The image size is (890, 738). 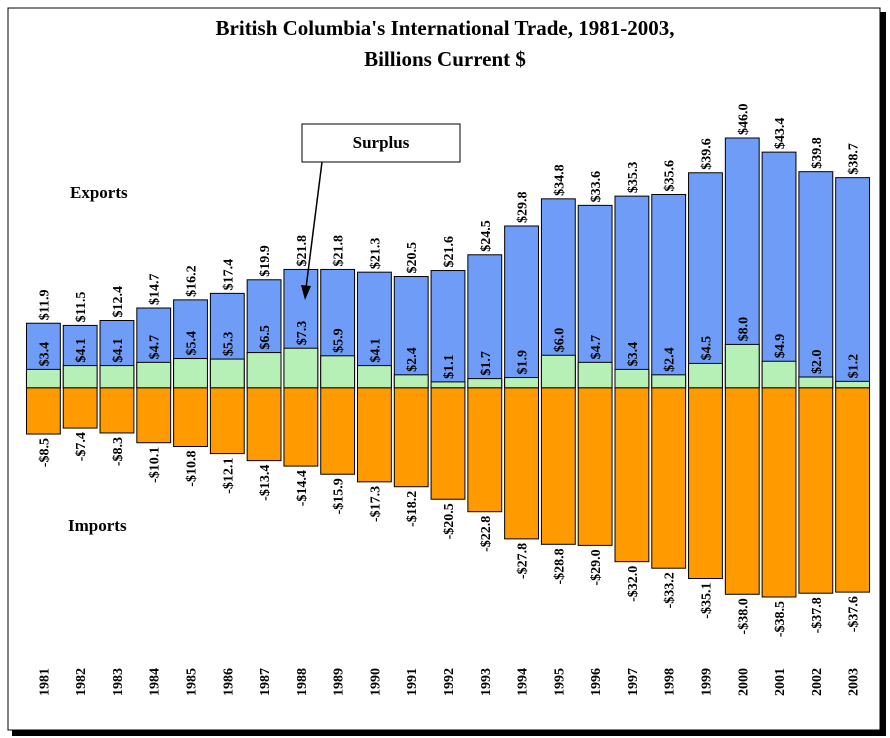 I want to click on data-label: $43.4, so click(x=780, y=134).